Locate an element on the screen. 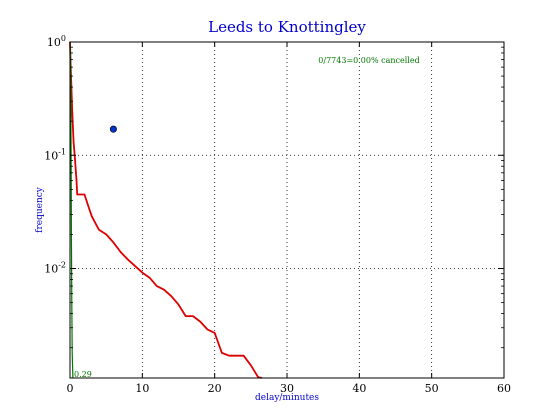 The image size is (560, 420). green-value-label: 0.29 is located at coordinates (83, 374).